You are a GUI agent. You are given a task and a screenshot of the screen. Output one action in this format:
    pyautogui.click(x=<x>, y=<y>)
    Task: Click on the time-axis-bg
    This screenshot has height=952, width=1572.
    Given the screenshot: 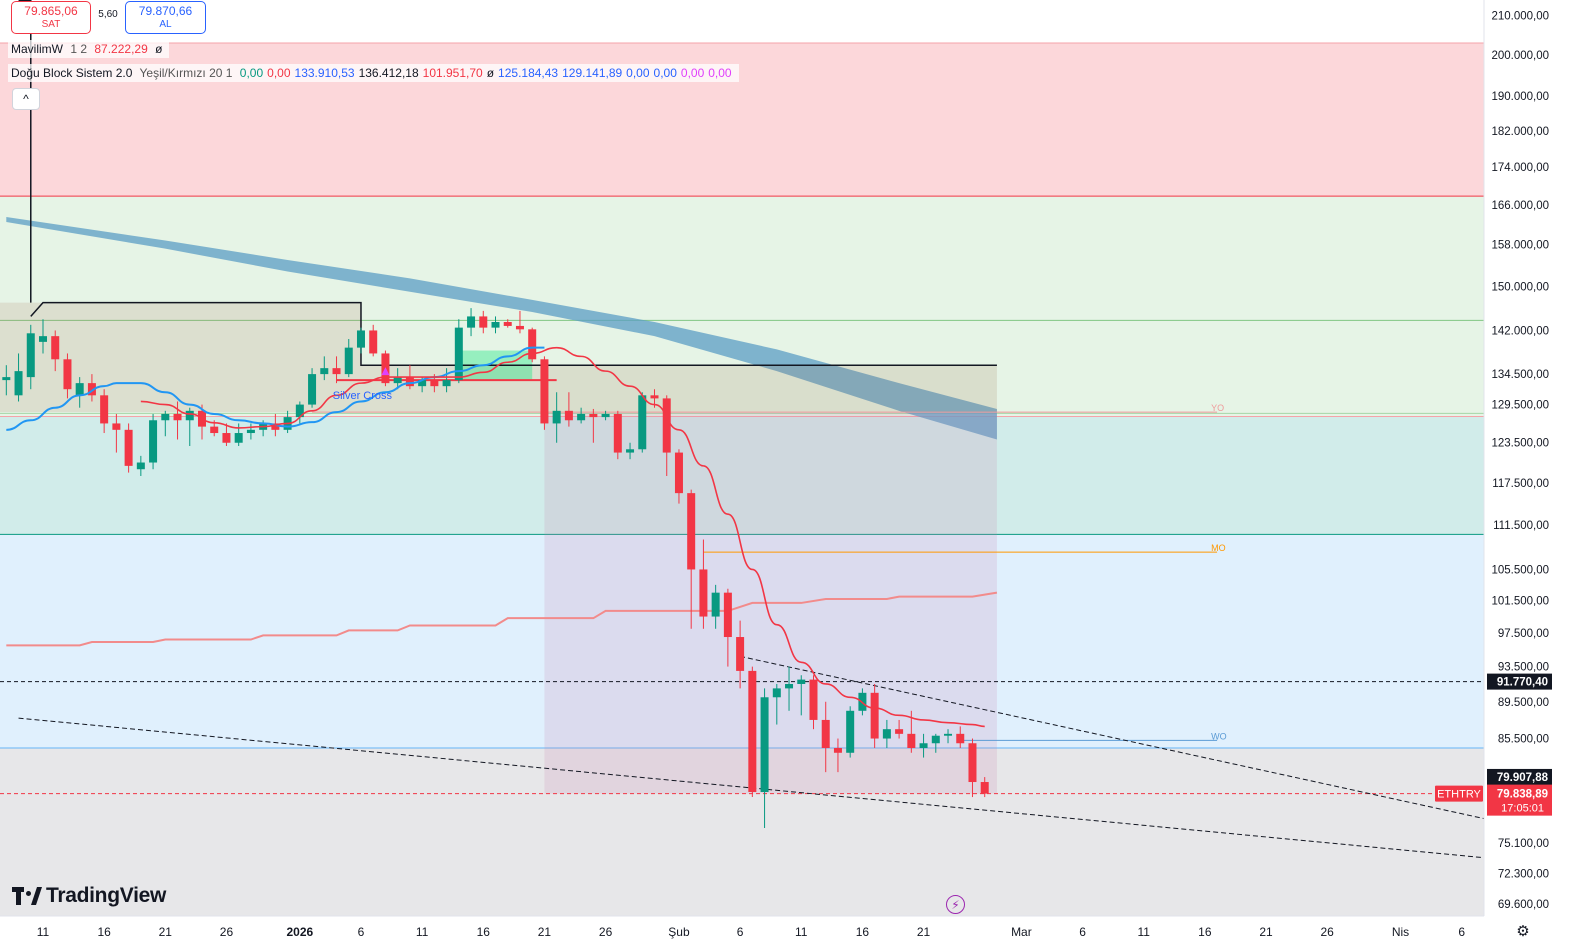 What is the action you would take?
    pyautogui.click(x=786, y=934)
    